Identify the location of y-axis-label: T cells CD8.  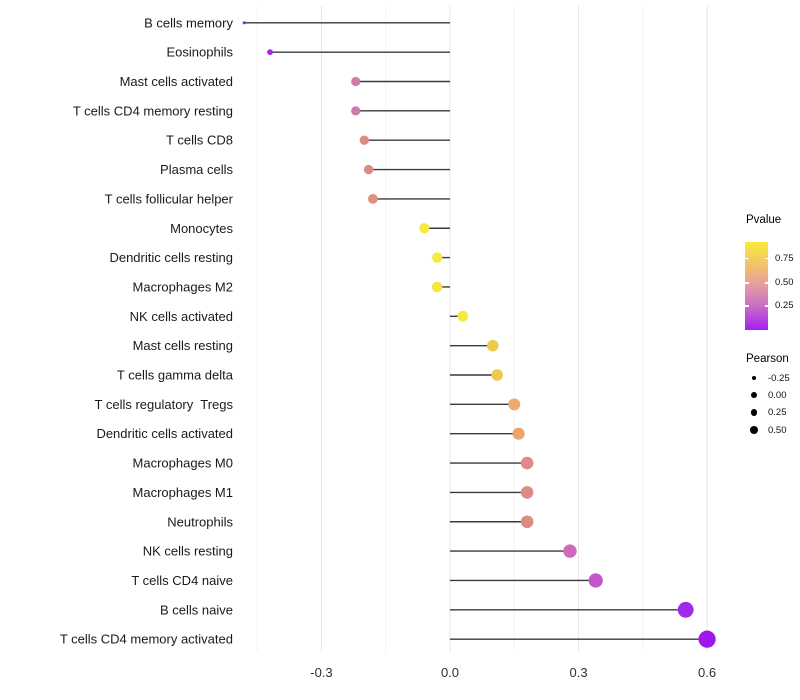
(199, 140).